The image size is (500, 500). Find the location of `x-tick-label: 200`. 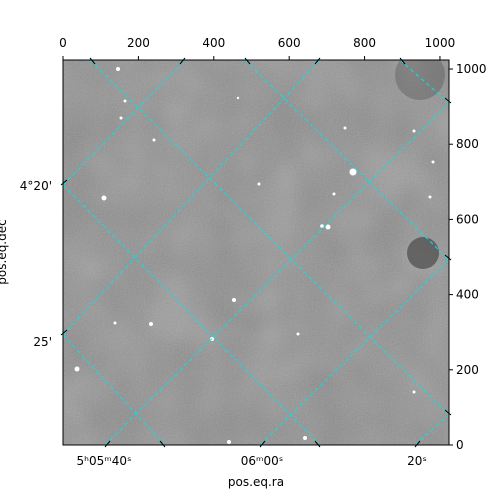

x-tick-label: 200 is located at coordinates (138, 43).